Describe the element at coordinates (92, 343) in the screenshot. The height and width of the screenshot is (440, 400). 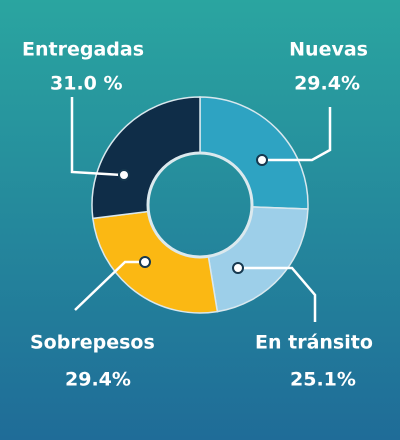
I see `category-label: Sobrepesos` at that location.